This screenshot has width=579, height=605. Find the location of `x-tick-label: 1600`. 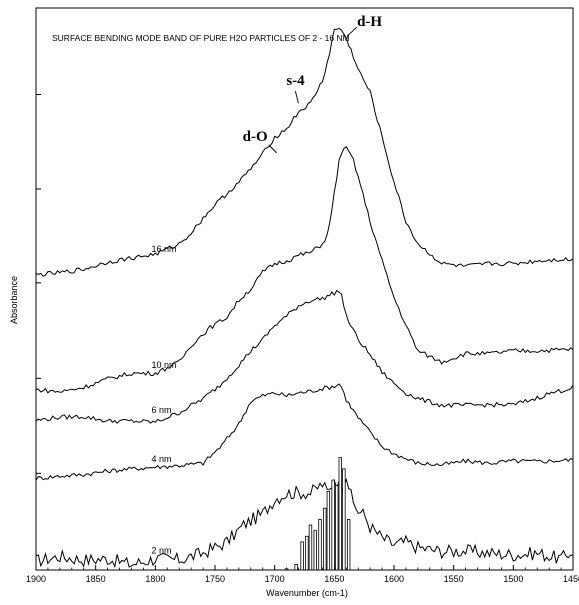

x-tick-label: 1600 is located at coordinates (394, 579).